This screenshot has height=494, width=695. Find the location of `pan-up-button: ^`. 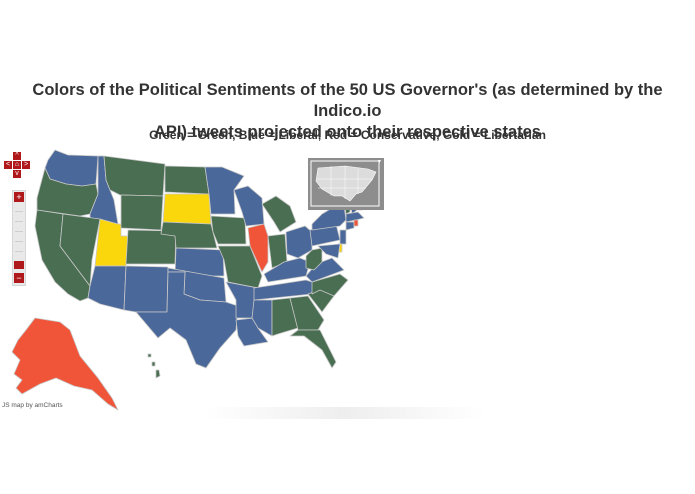

pan-up-button: ^ is located at coordinates (17, 156).